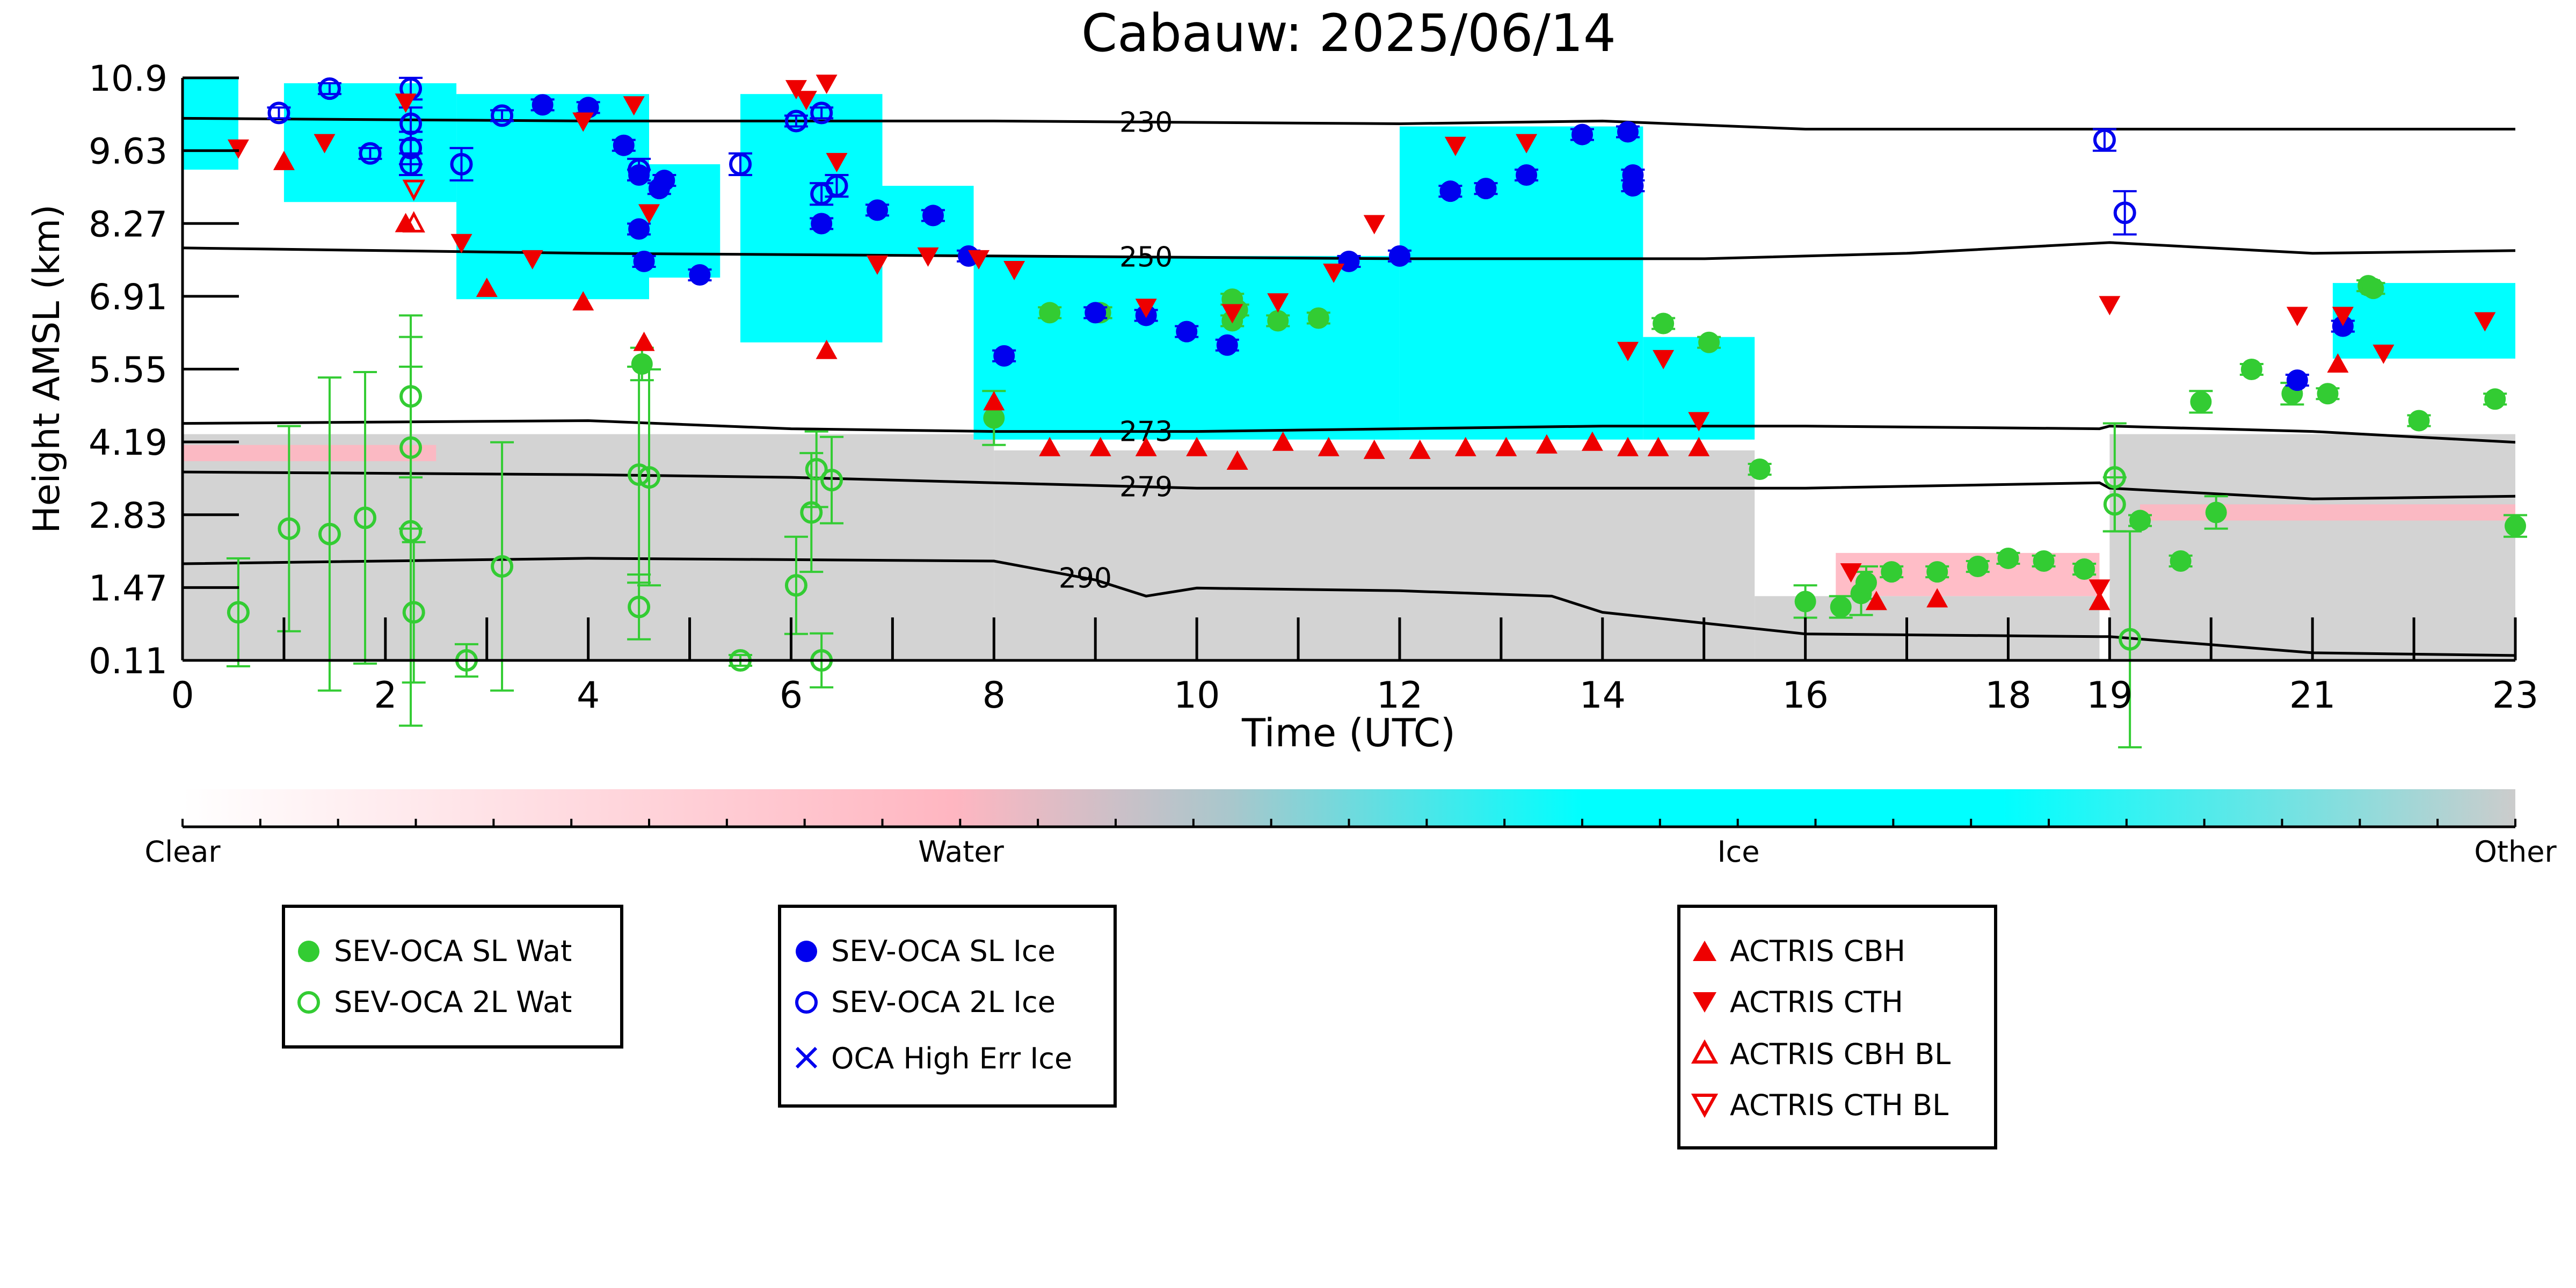 The width and height of the screenshot is (2576, 1288). What do you see at coordinates (806, 1002) in the screenshot?
I see `legend-marker-2l-ice` at bounding box center [806, 1002].